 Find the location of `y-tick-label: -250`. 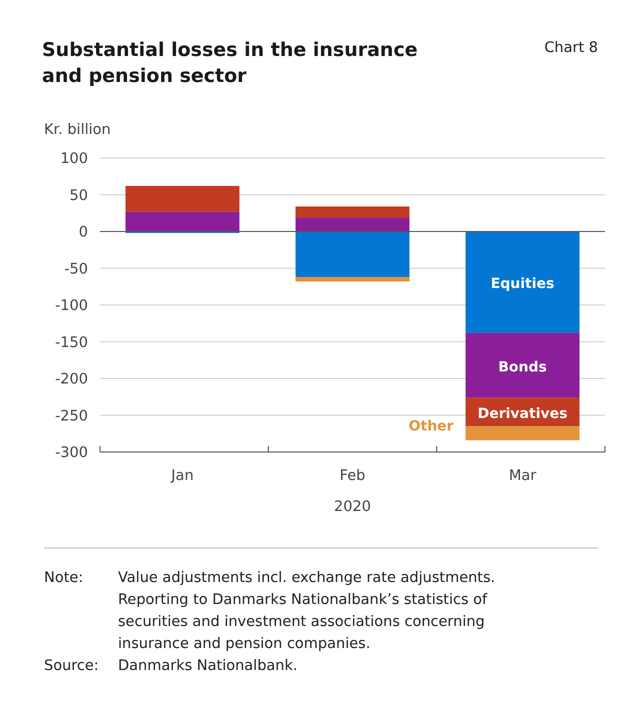

y-tick-label: -250 is located at coordinates (71, 416).